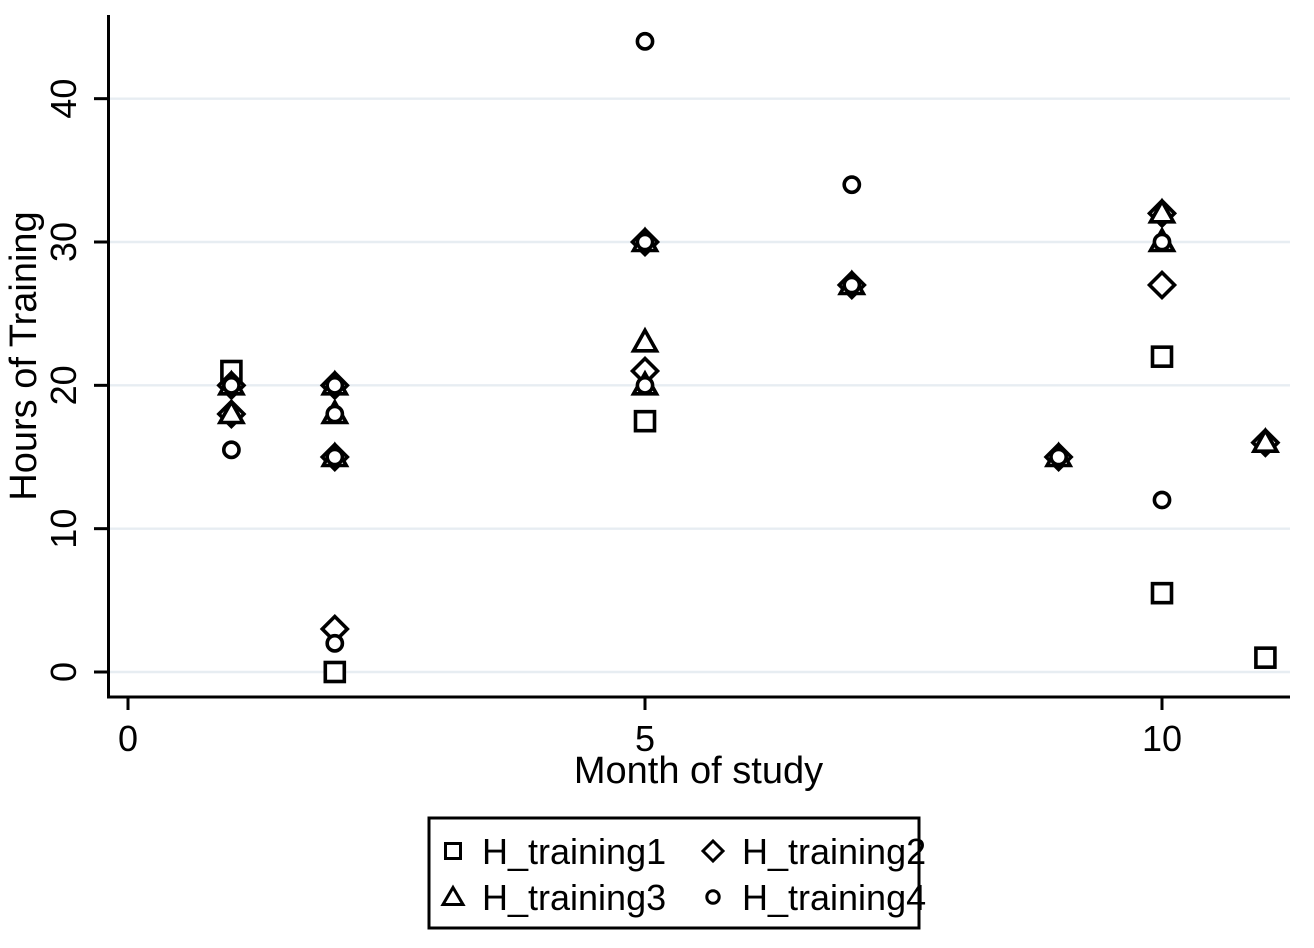 The image size is (1314, 948). What do you see at coordinates (63, 385) in the screenshot?
I see `y-tick-label: 20` at bounding box center [63, 385].